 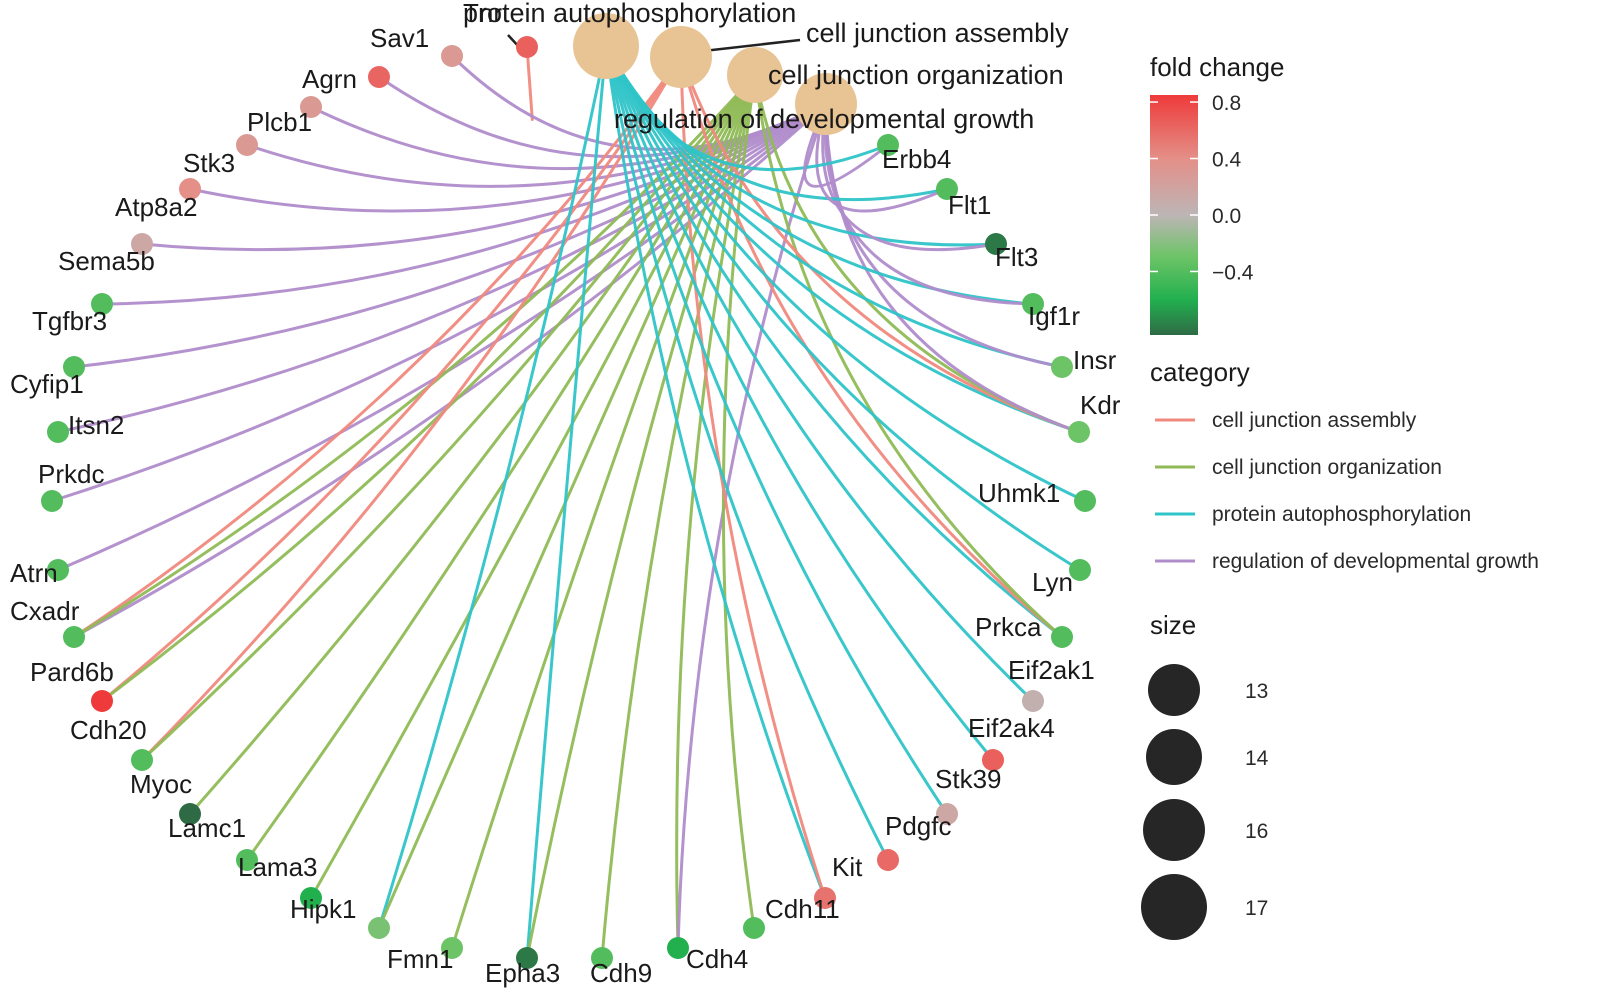 I want to click on gene-label-kdr: Kdr, so click(x=1100, y=405).